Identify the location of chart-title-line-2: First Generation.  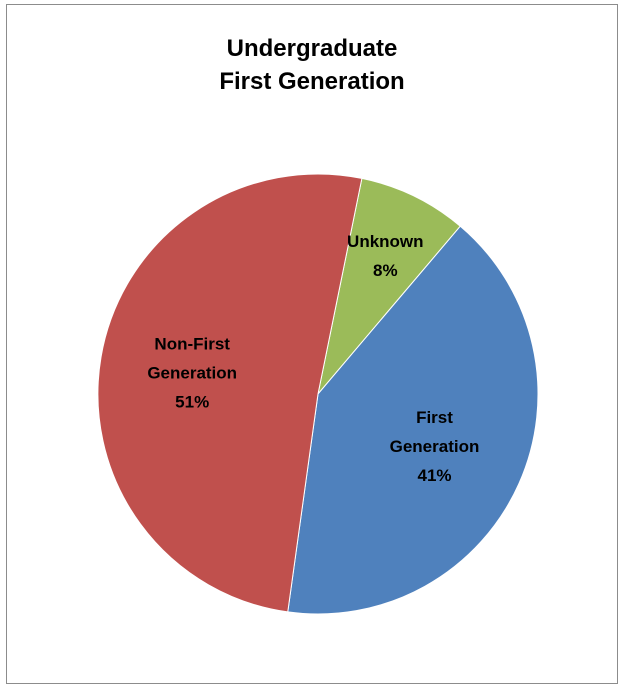
(312, 81).